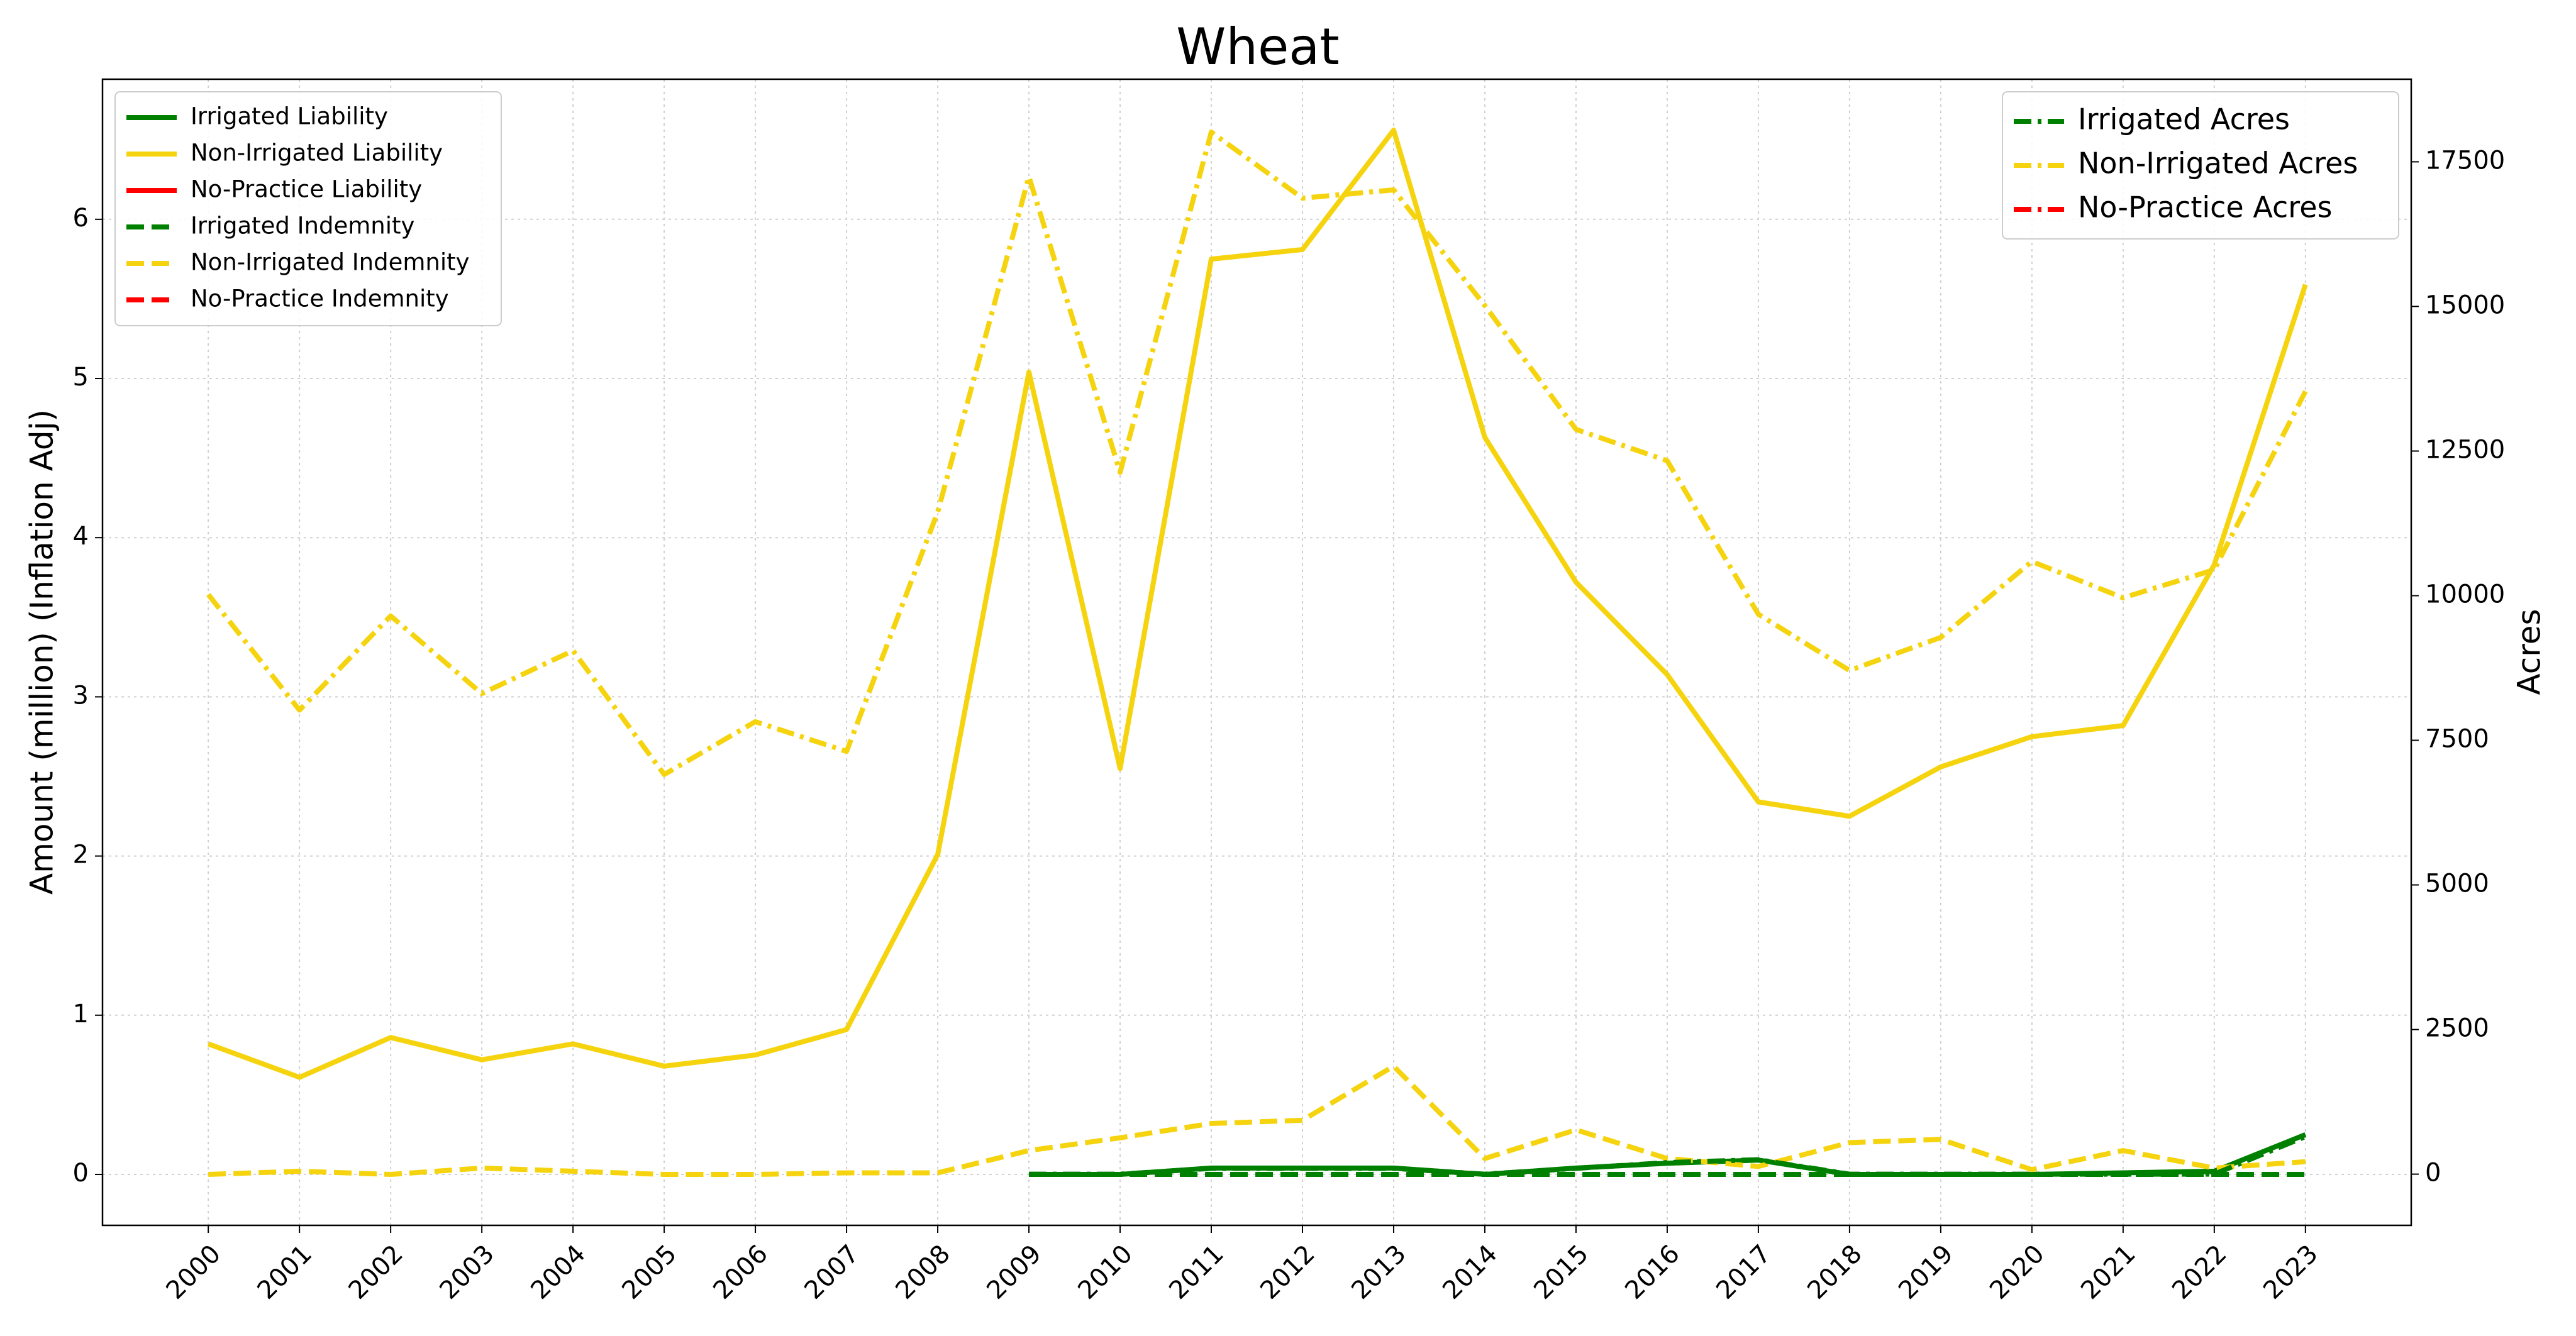 The width and height of the screenshot is (2576, 1336). What do you see at coordinates (2465, 304) in the screenshot?
I see `y2-tick-label: 15000` at bounding box center [2465, 304].